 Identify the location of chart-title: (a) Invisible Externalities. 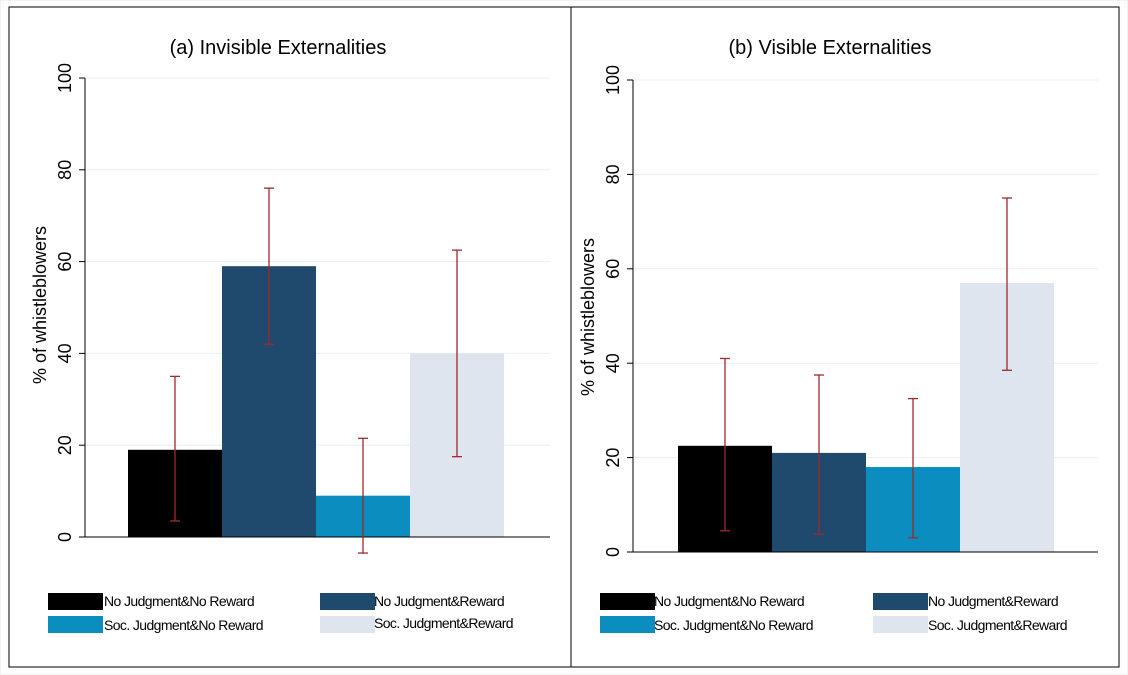
(278, 48).